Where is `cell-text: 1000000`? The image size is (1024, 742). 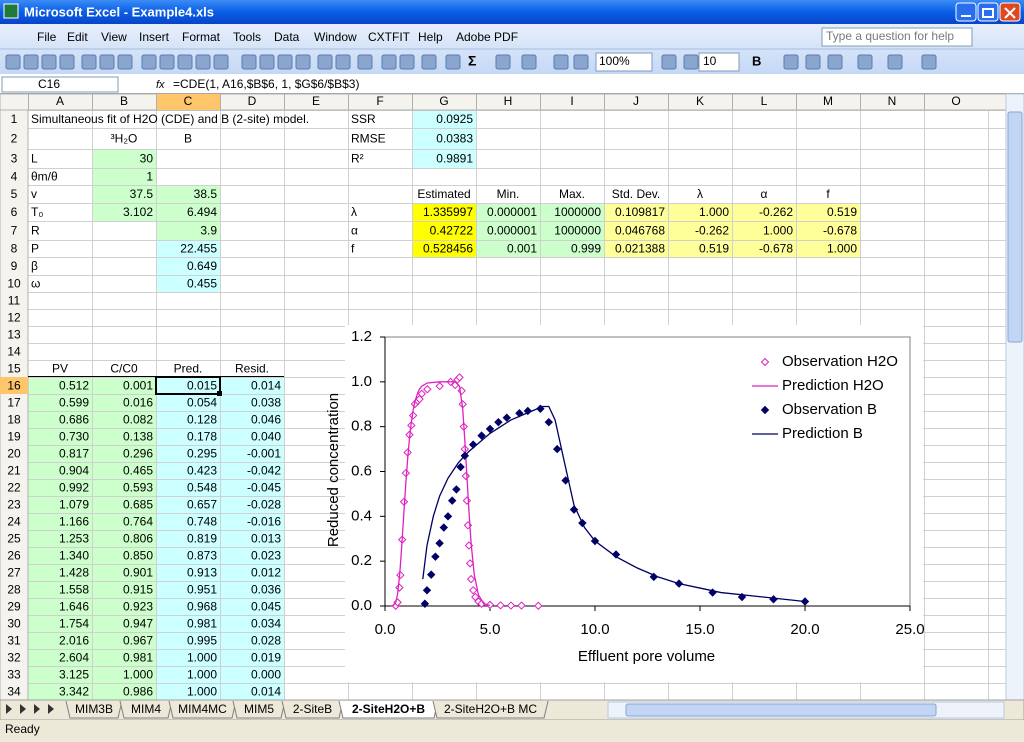
cell-text: 1000000 is located at coordinates (577, 212).